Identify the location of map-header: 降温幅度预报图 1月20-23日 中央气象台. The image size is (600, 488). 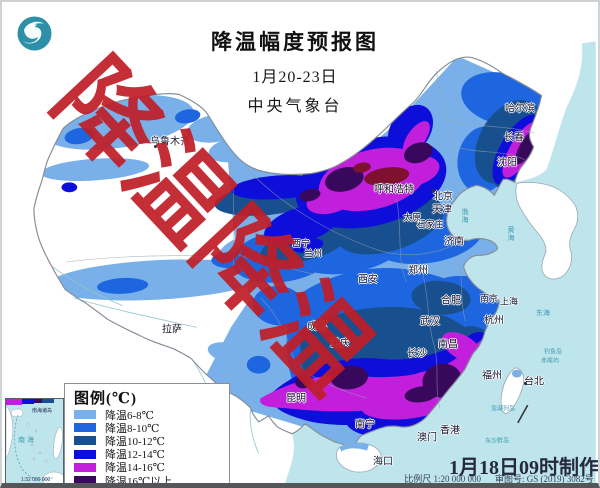
(295, 71).